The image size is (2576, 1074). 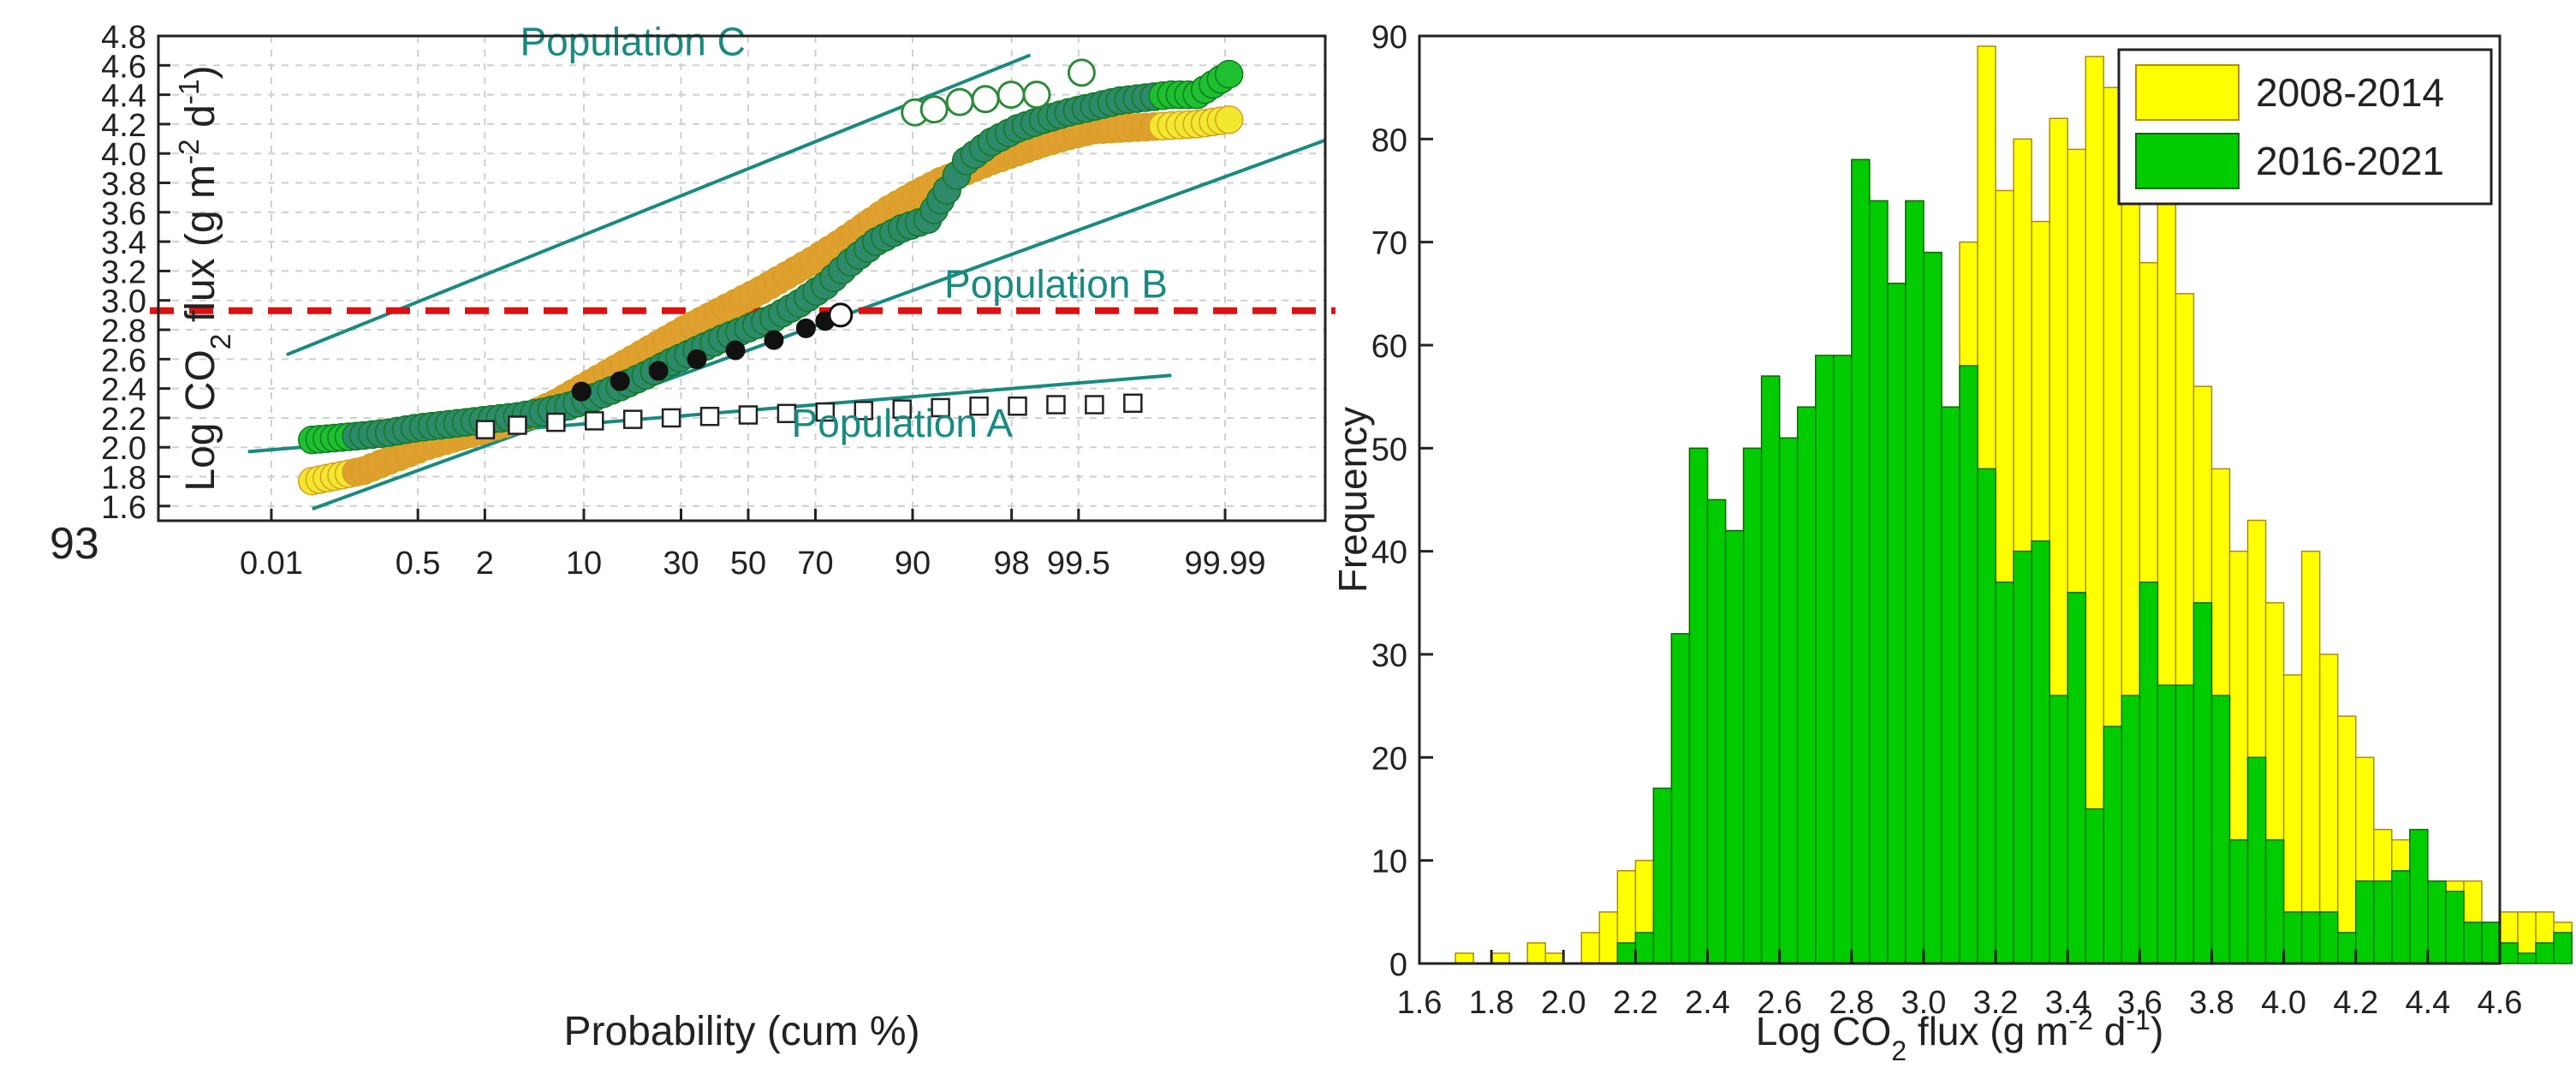 I want to click on x-tick-label: 1.8, so click(x=1491, y=1003).